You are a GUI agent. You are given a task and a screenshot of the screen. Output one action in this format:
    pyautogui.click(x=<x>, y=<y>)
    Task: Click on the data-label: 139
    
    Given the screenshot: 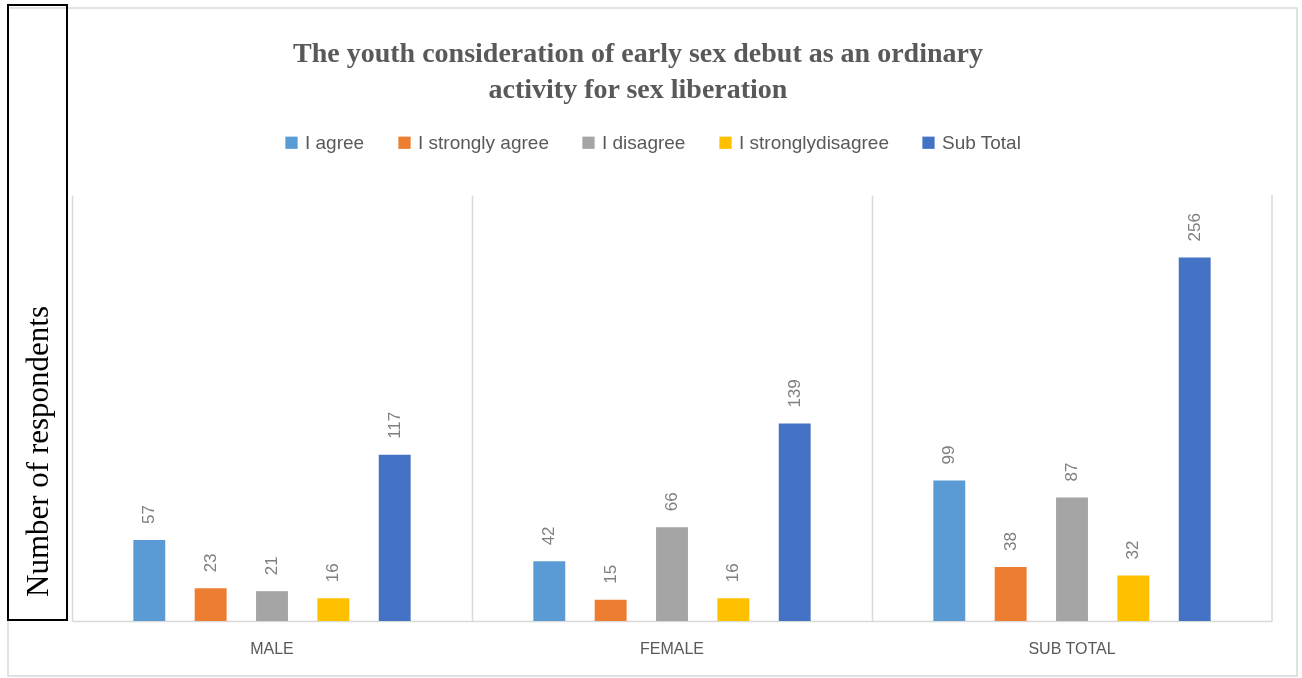 What is the action you would take?
    pyautogui.click(x=794, y=393)
    